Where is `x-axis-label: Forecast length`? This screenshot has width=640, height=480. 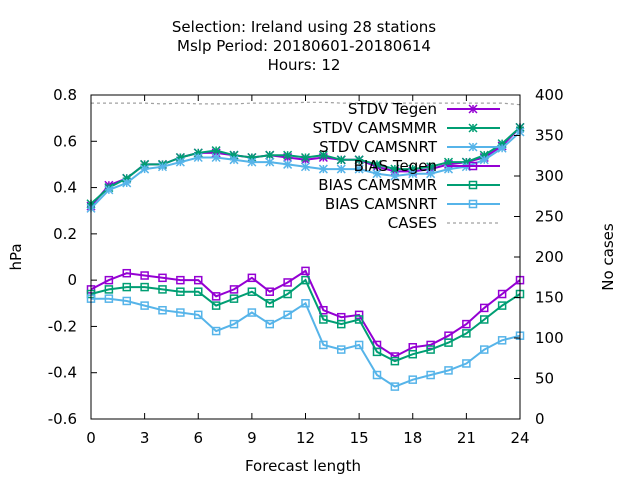
x-axis-label: Forecast length is located at coordinates (303, 466).